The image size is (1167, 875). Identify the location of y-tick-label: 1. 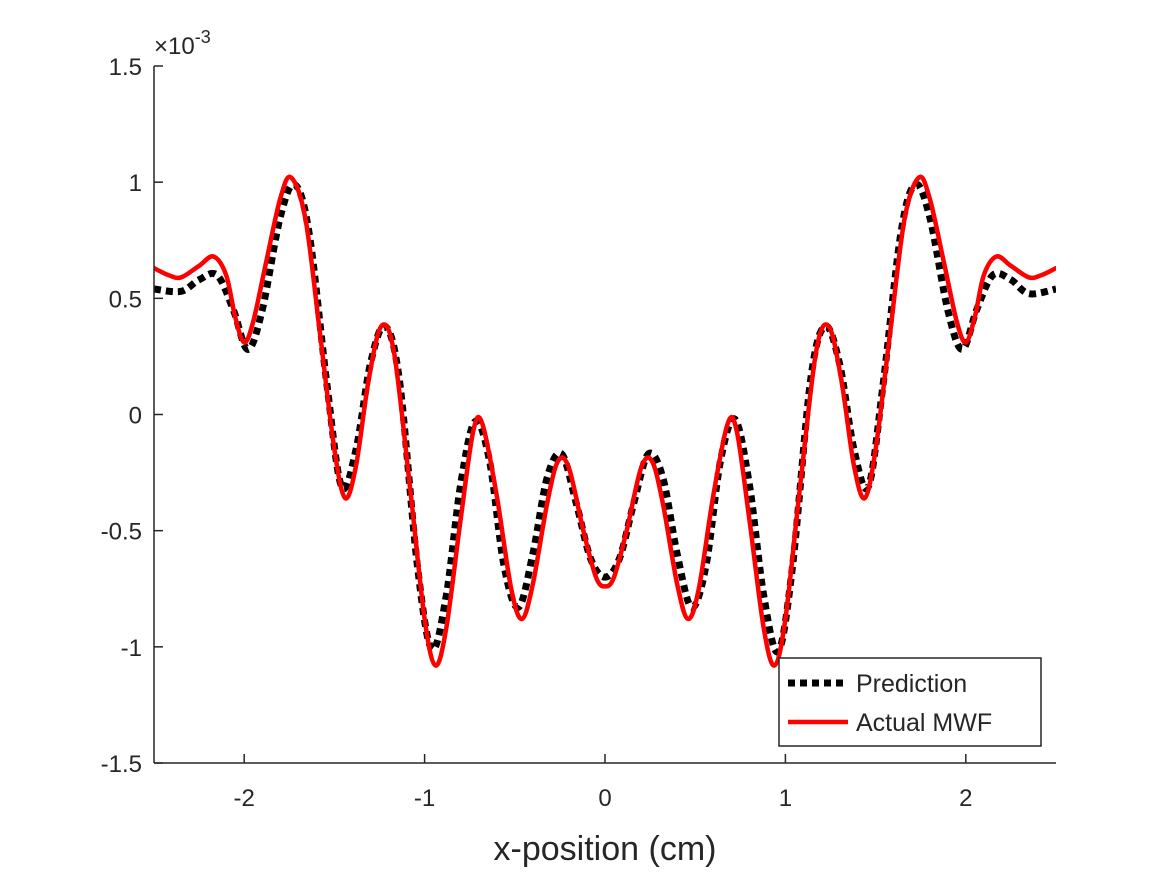
(135, 183).